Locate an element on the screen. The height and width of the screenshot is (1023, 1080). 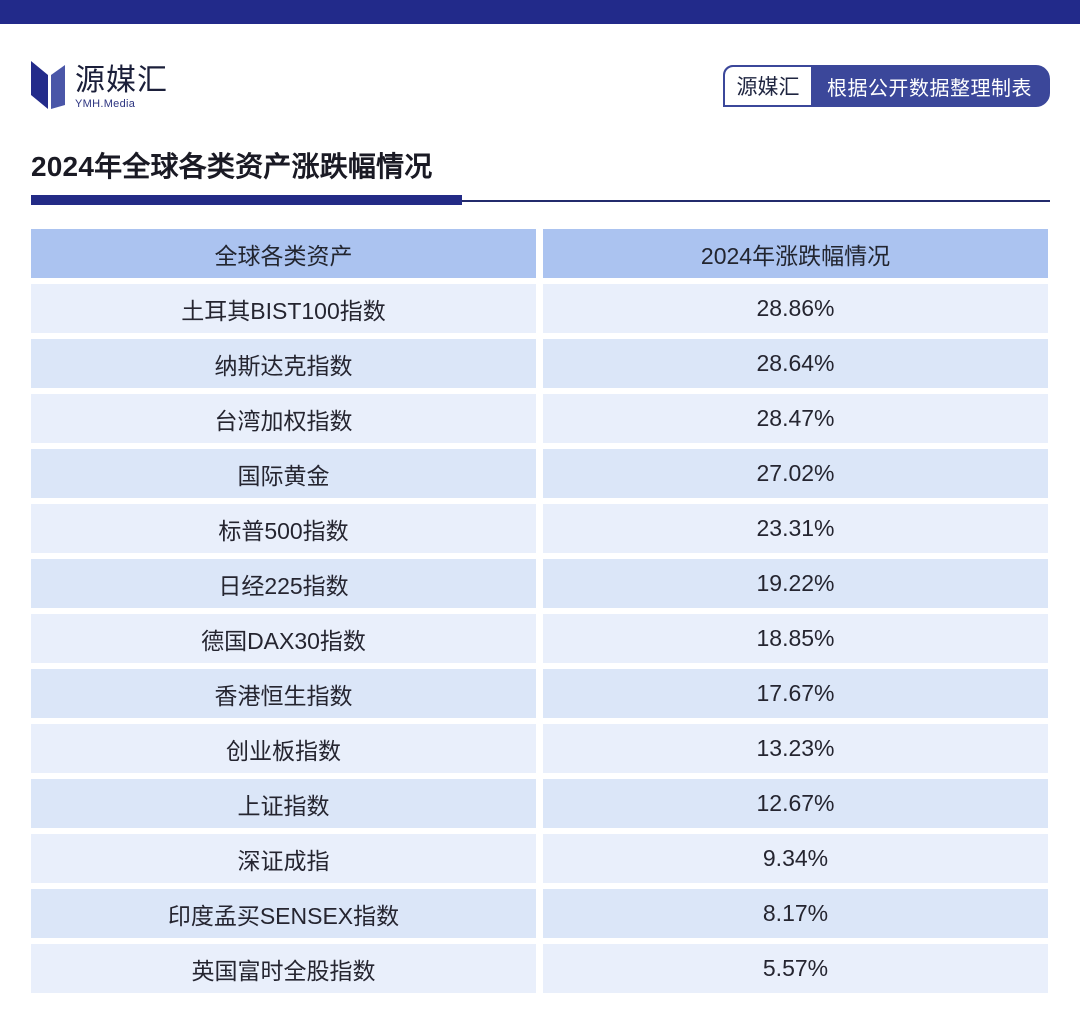
asset-cell: 创业板指数 is located at coordinates (283, 748).